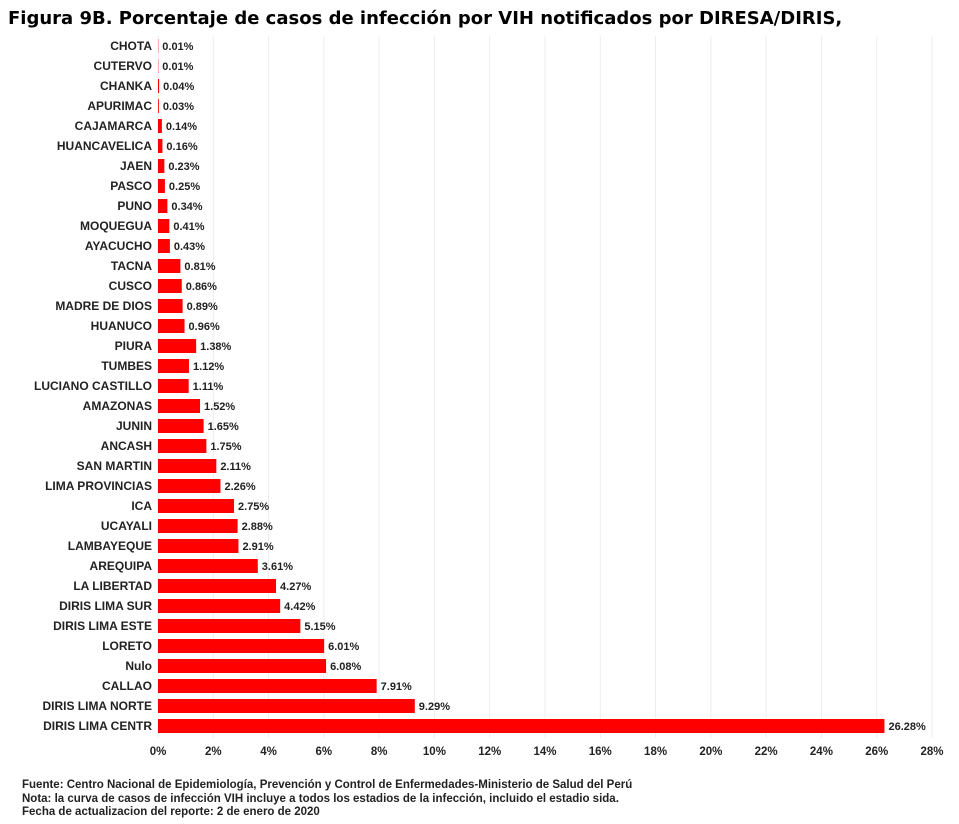  What do you see at coordinates (489, 752) in the screenshot?
I see `x-tick-label: 12%` at bounding box center [489, 752].